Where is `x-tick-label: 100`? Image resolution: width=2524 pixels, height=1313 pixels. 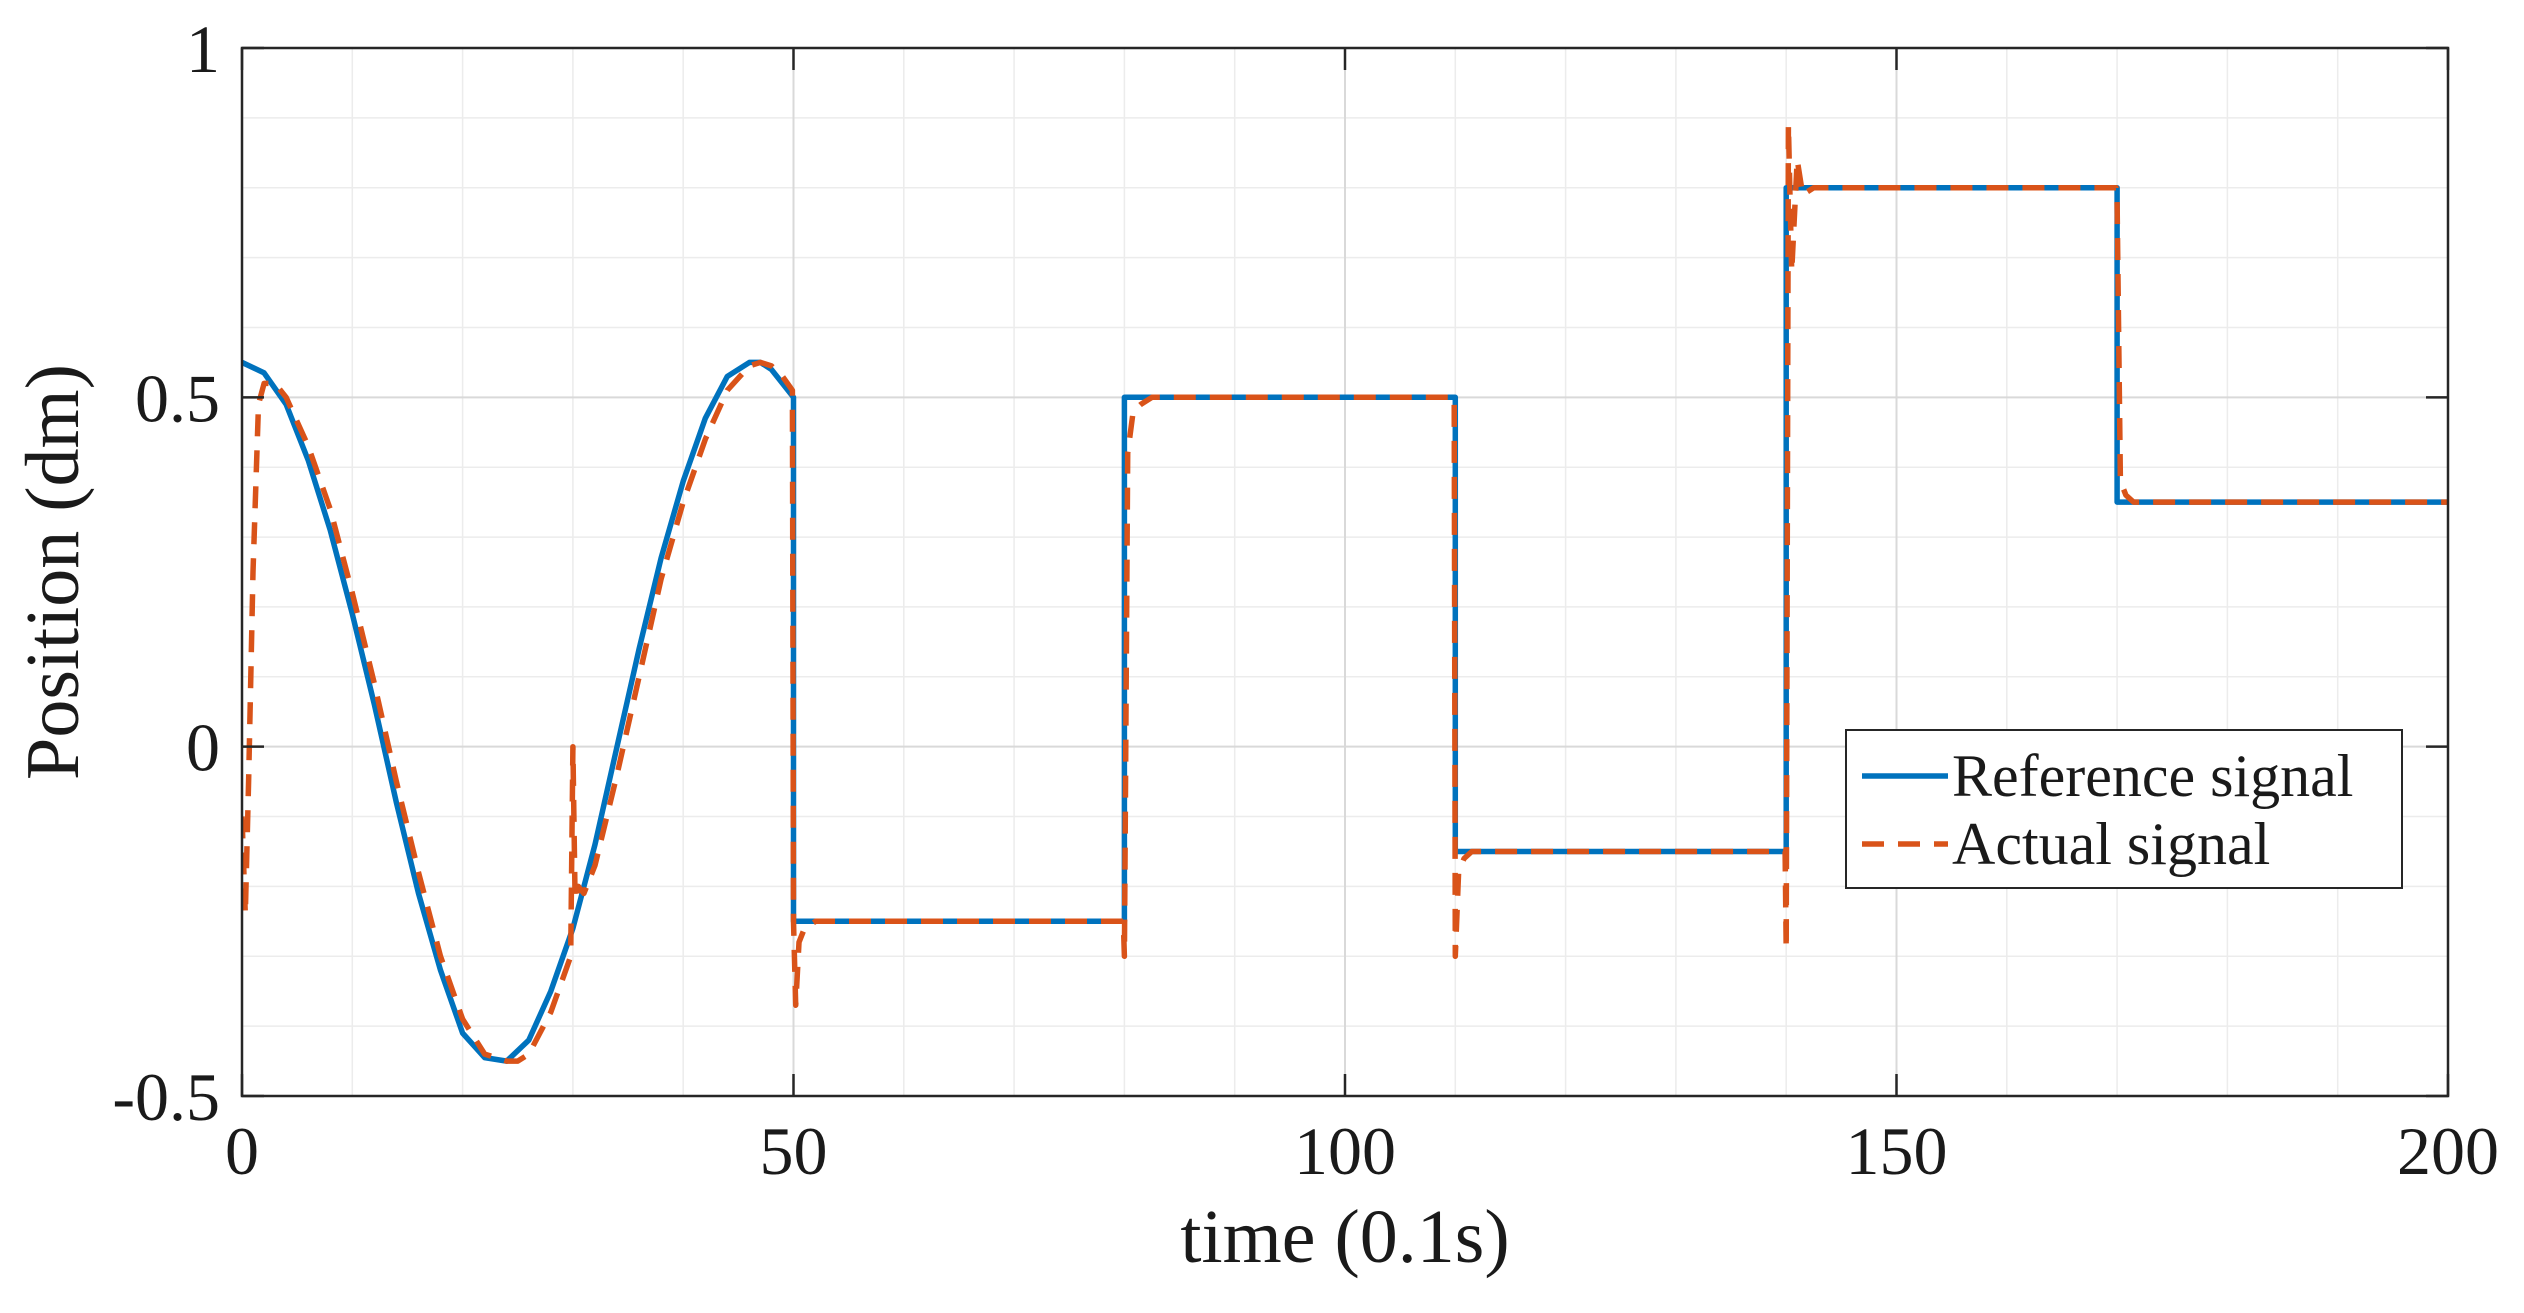 x-tick-label: 100 is located at coordinates (1345, 1151).